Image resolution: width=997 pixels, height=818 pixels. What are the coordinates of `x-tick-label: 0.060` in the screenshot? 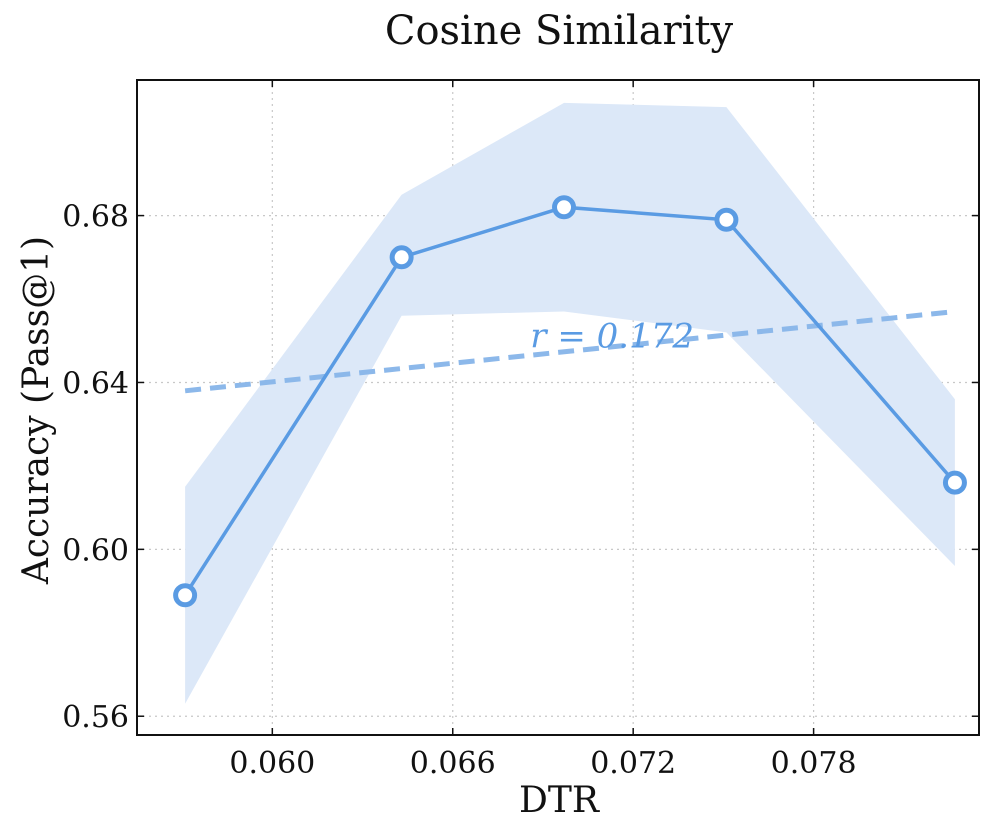 It's located at (272, 763).